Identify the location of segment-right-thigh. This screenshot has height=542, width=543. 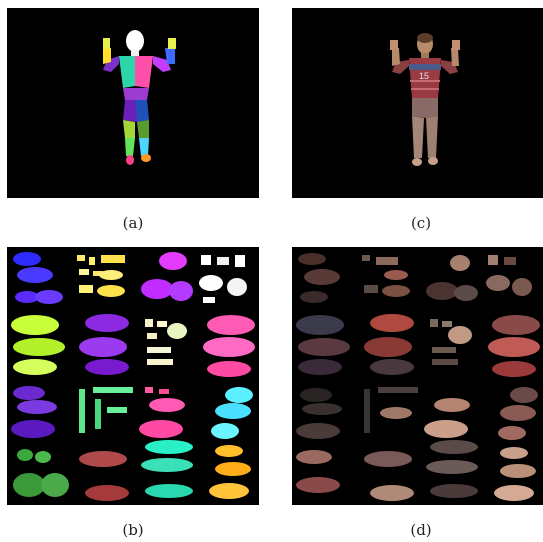
(143, 129).